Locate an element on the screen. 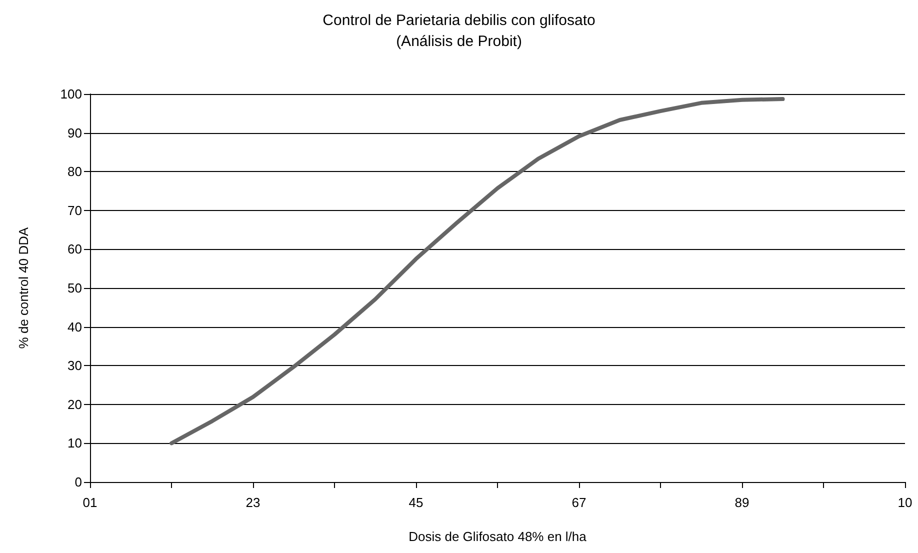 The width and height of the screenshot is (918, 553). y-tick-label: 30 is located at coordinates (75, 366).